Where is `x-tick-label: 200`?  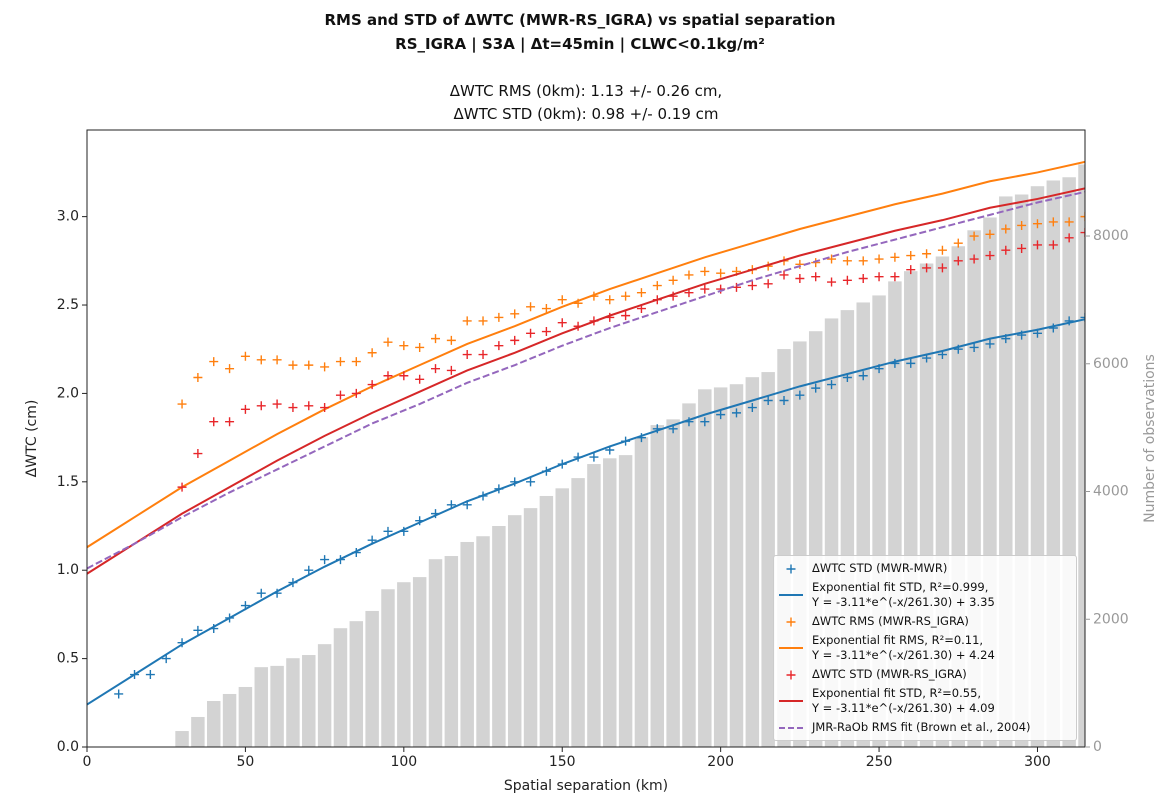 x-tick-label: 200 is located at coordinates (720, 762).